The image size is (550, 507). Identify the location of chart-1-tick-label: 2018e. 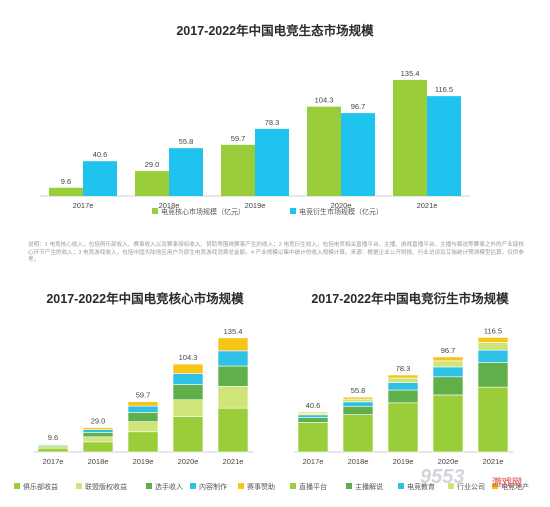
(169, 205).